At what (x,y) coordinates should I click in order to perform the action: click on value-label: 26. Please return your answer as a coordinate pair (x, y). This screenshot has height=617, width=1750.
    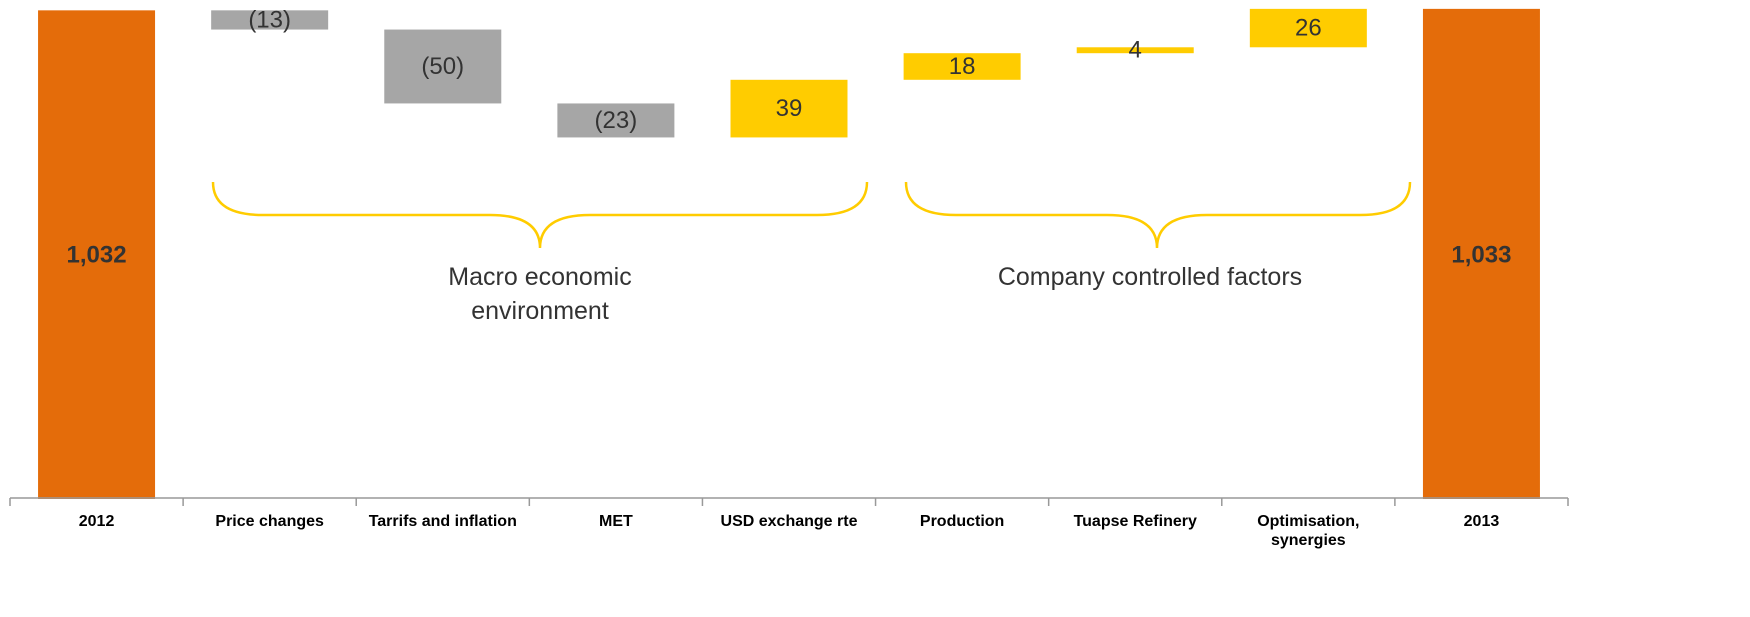
    Looking at the image, I should click on (1308, 27).